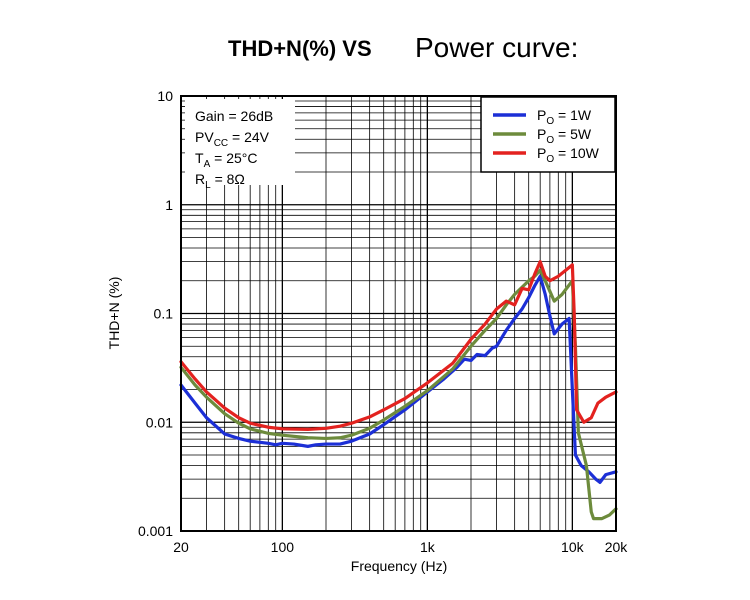 The width and height of the screenshot is (750, 600). Describe the element at coordinates (164, 314) in the screenshot. I see `y-tick-label: 0.1` at that location.